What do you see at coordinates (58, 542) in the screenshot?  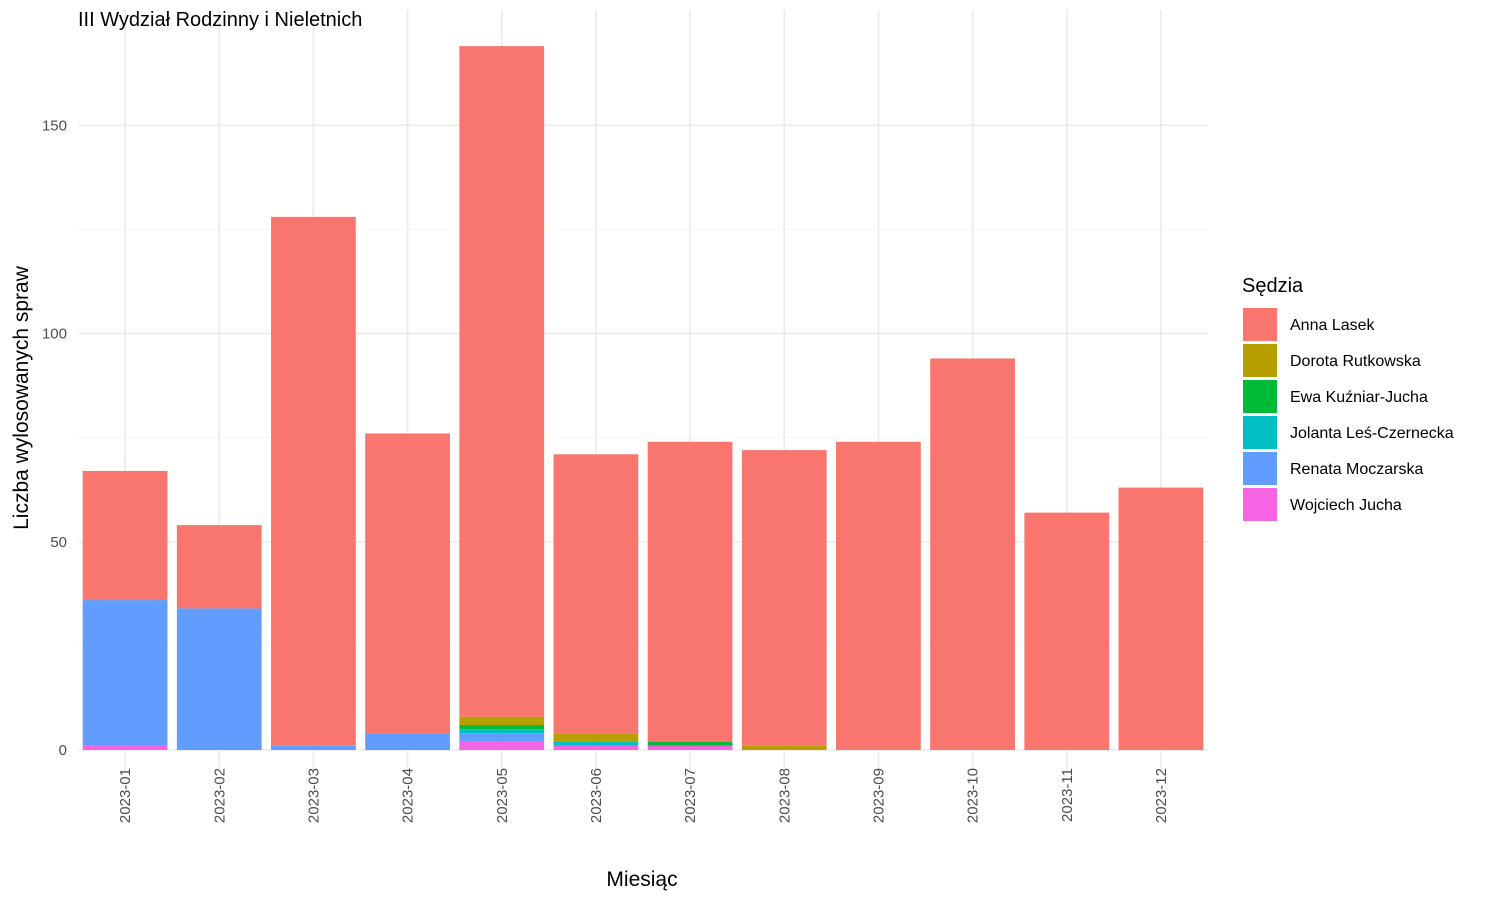 I see `y-tick-label: 50` at bounding box center [58, 542].